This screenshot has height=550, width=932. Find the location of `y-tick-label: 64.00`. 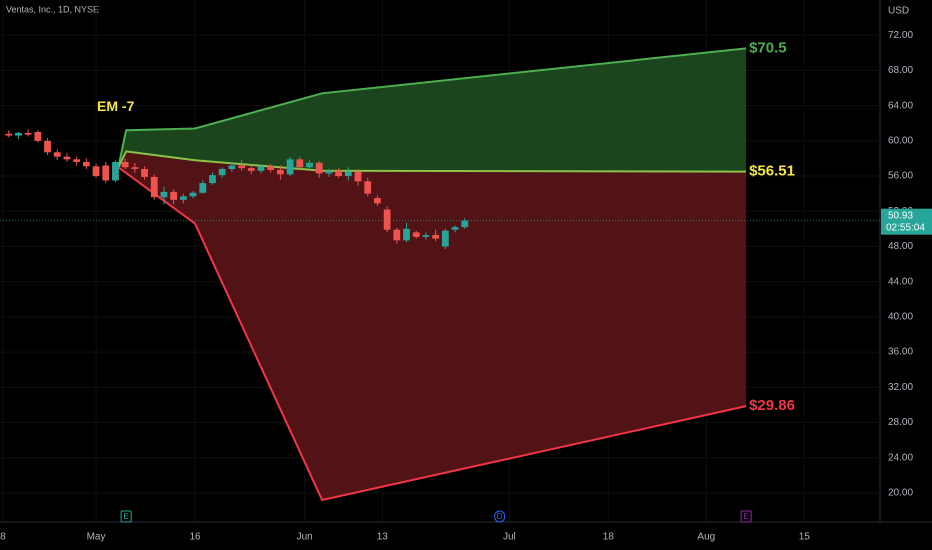

y-tick-label: 64.00 is located at coordinates (900, 105).